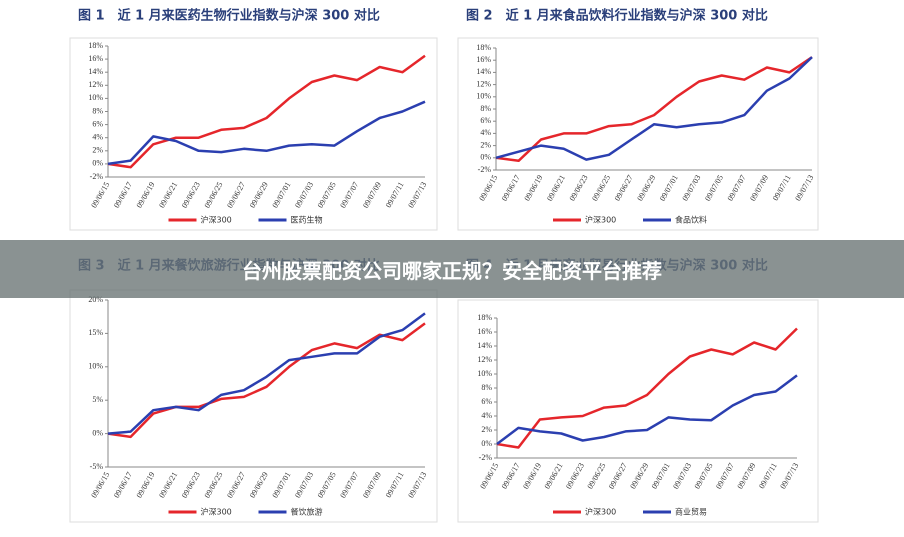 This screenshot has height=537, width=904. What do you see at coordinates (95, 299) in the screenshot?
I see `y-tick-label: 20%` at bounding box center [95, 299].